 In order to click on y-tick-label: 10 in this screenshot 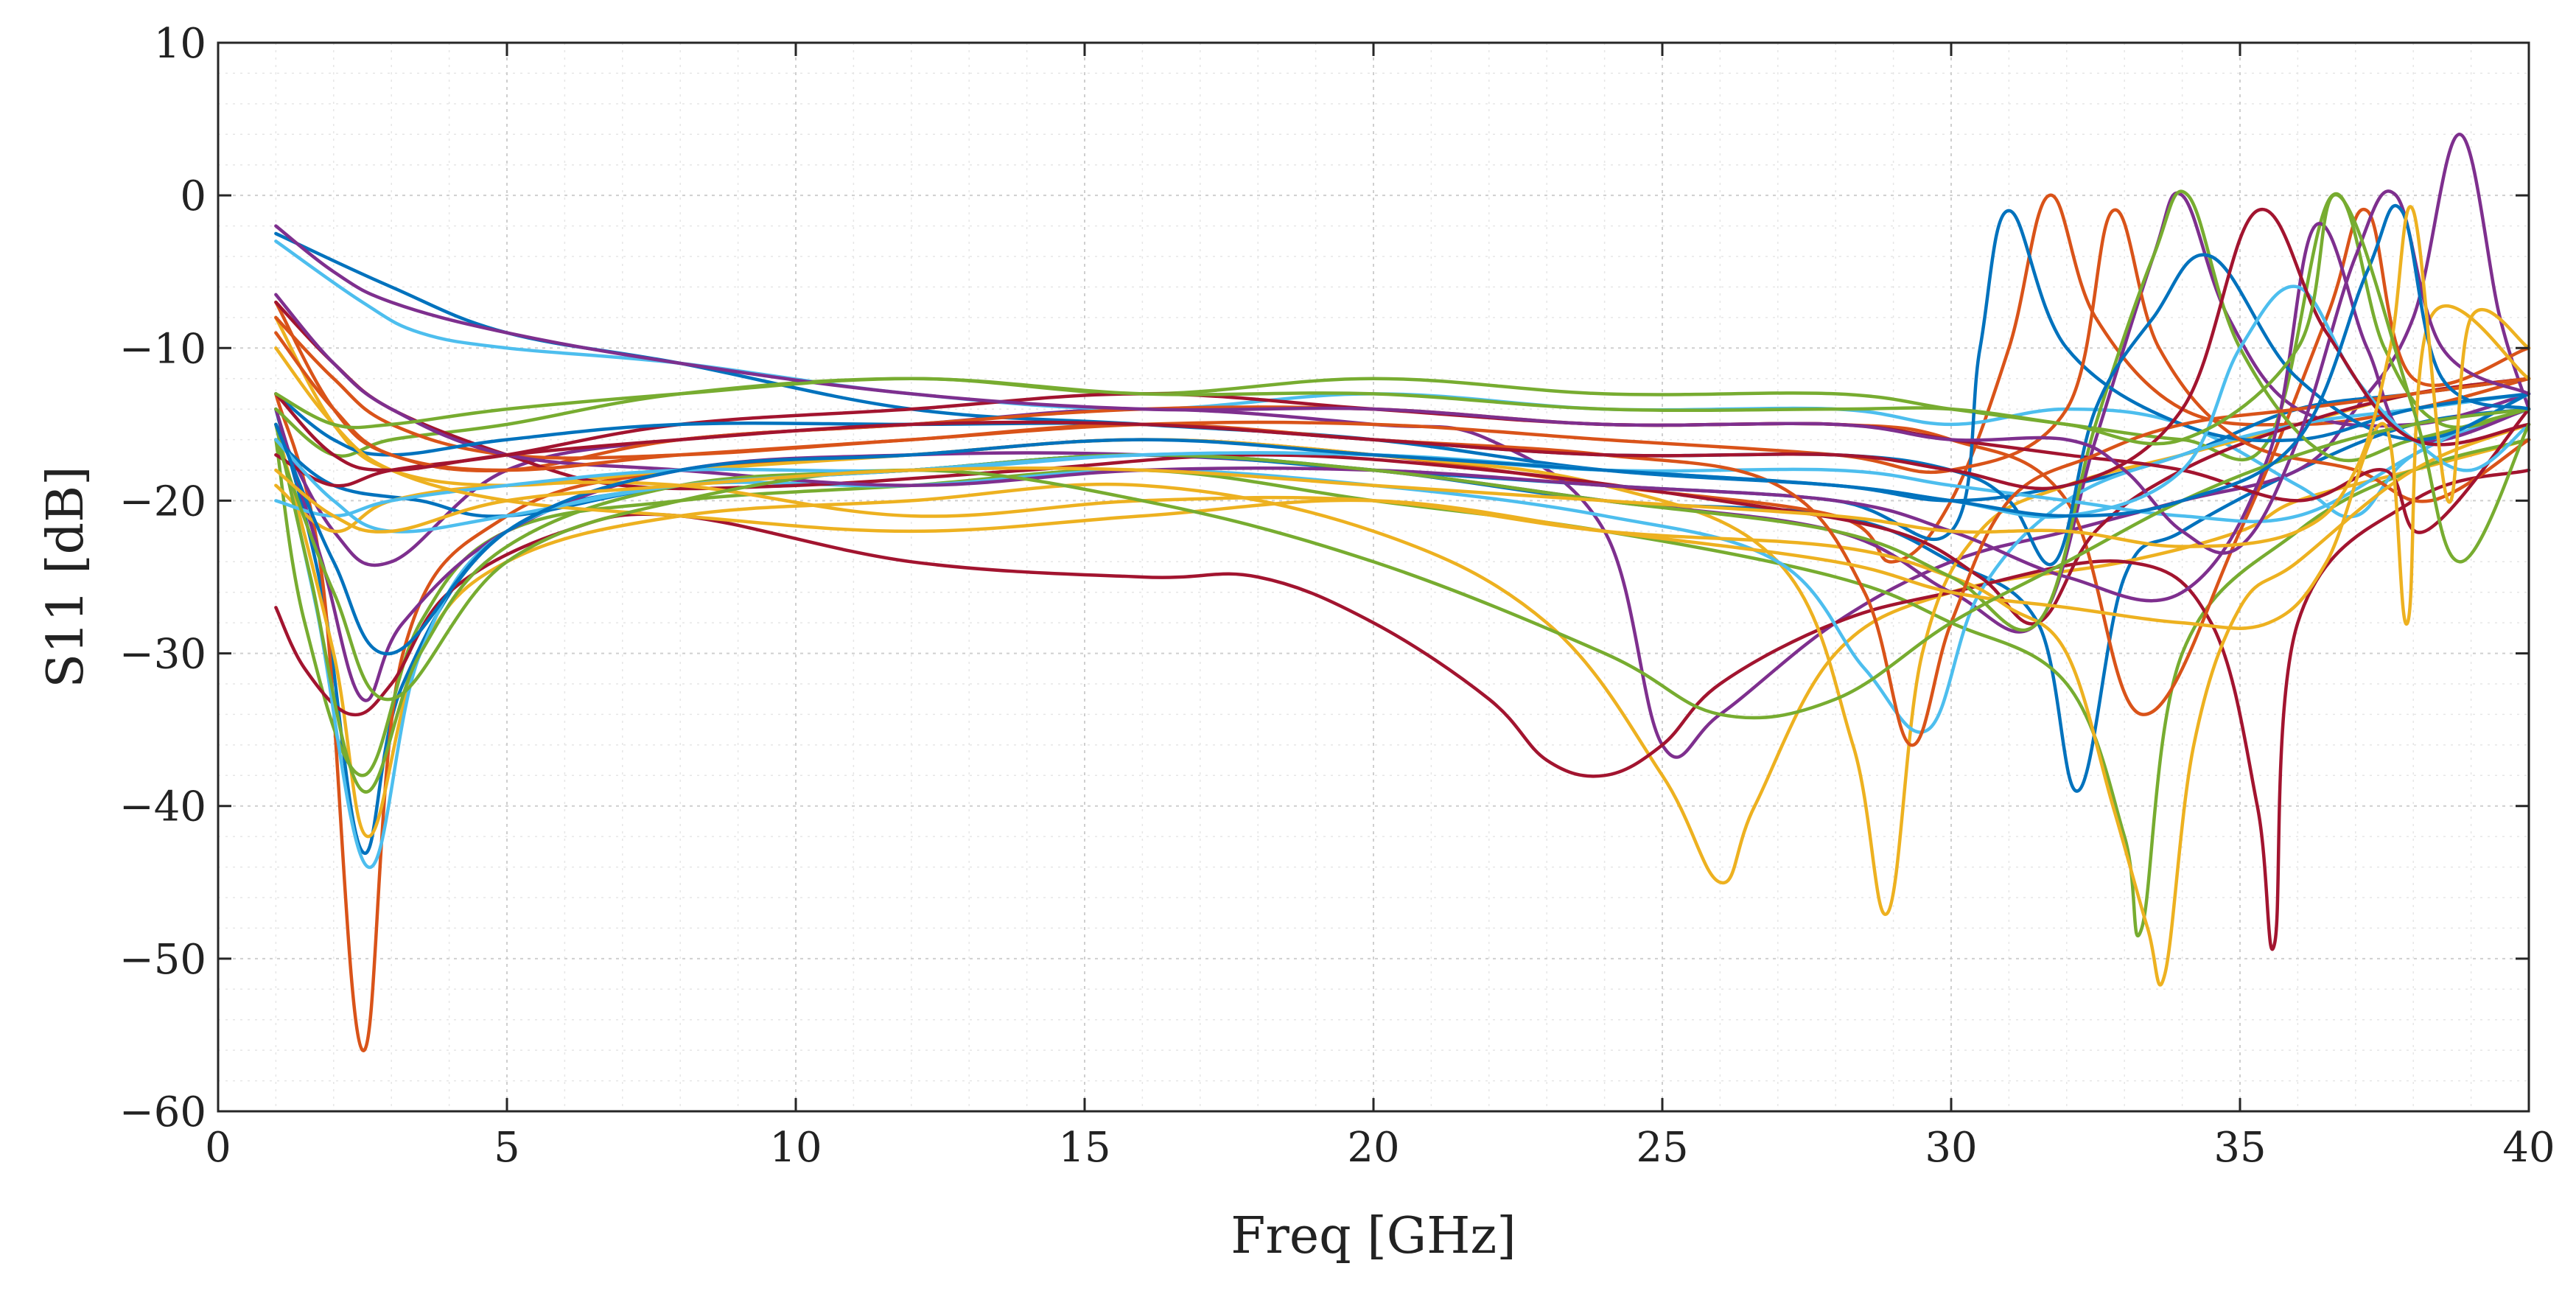, I will do `click(180, 44)`.